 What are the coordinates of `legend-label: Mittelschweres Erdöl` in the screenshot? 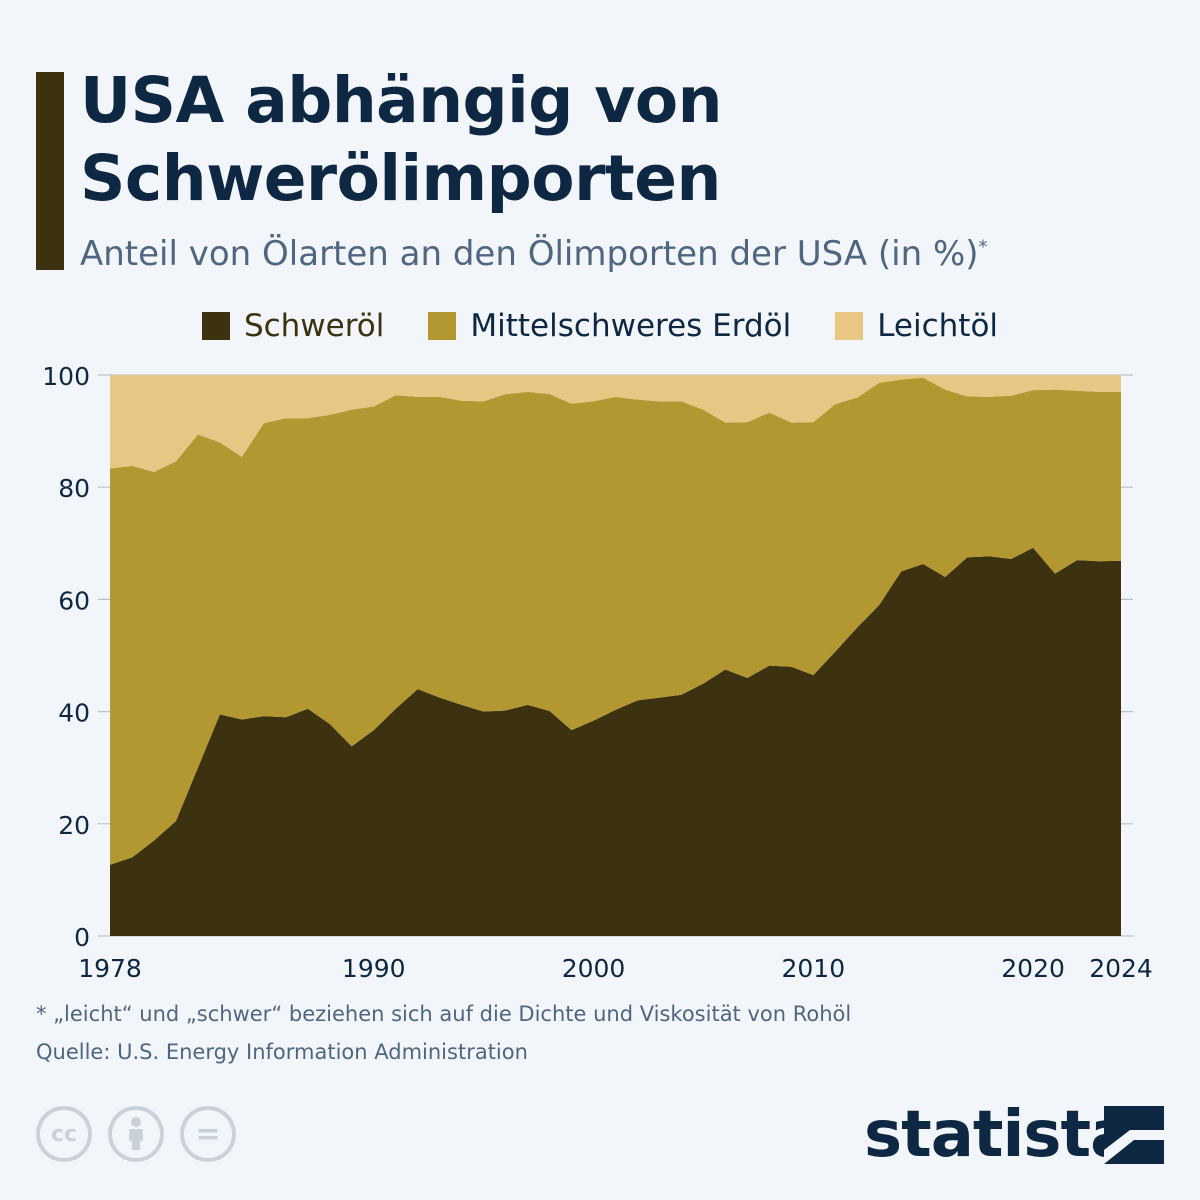 It's located at (631, 326).